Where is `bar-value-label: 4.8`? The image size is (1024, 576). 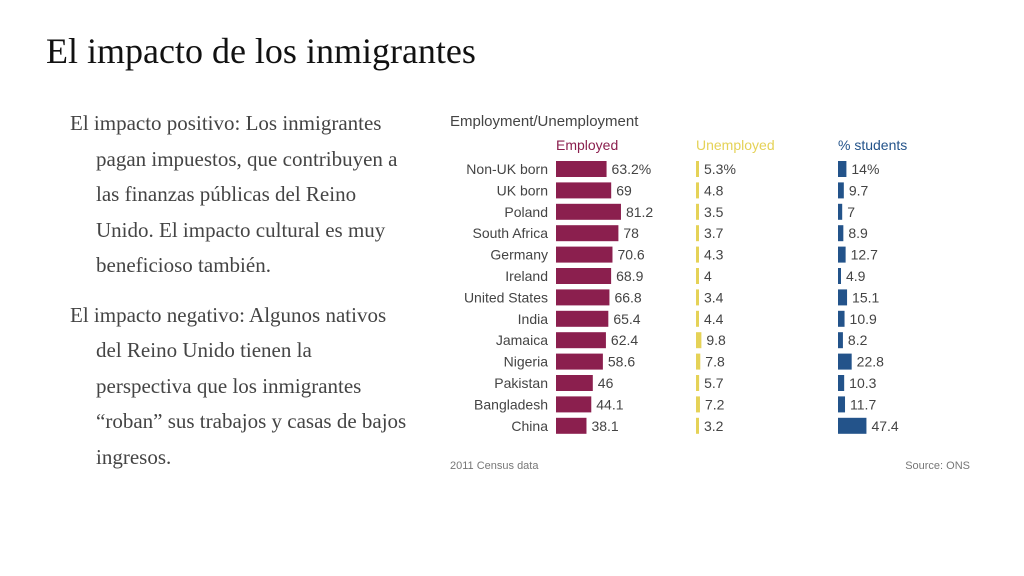
bar-value-label: 4.8 is located at coordinates (714, 190).